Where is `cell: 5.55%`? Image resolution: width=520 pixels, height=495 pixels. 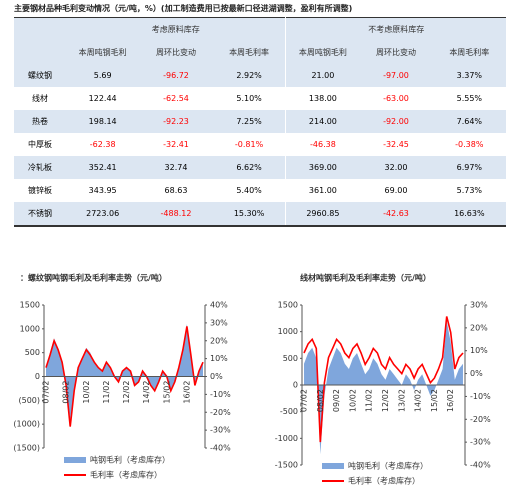
cell: 5.55% is located at coordinates (469, 98).